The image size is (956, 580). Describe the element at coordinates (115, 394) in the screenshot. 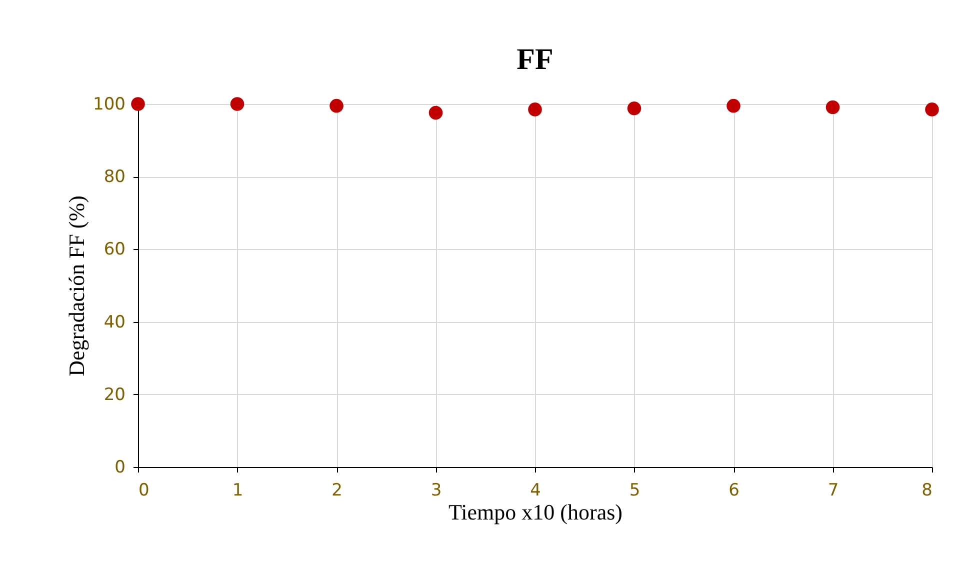

I see `y-tick-label: 20` at that location.